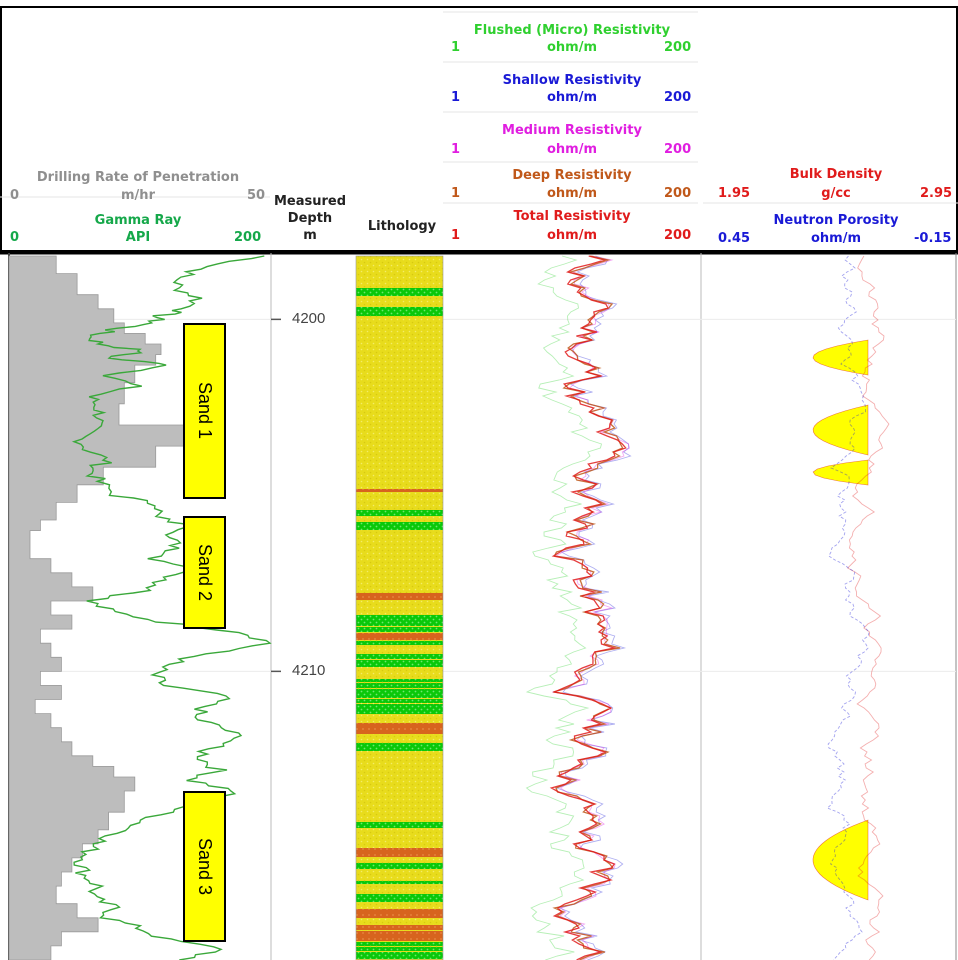 This screenshot has height=960, width=958. Describe the element at coordinates (572, 80) in the screenshot. I see `shallow-title: Shallow Resistivity` at that location.